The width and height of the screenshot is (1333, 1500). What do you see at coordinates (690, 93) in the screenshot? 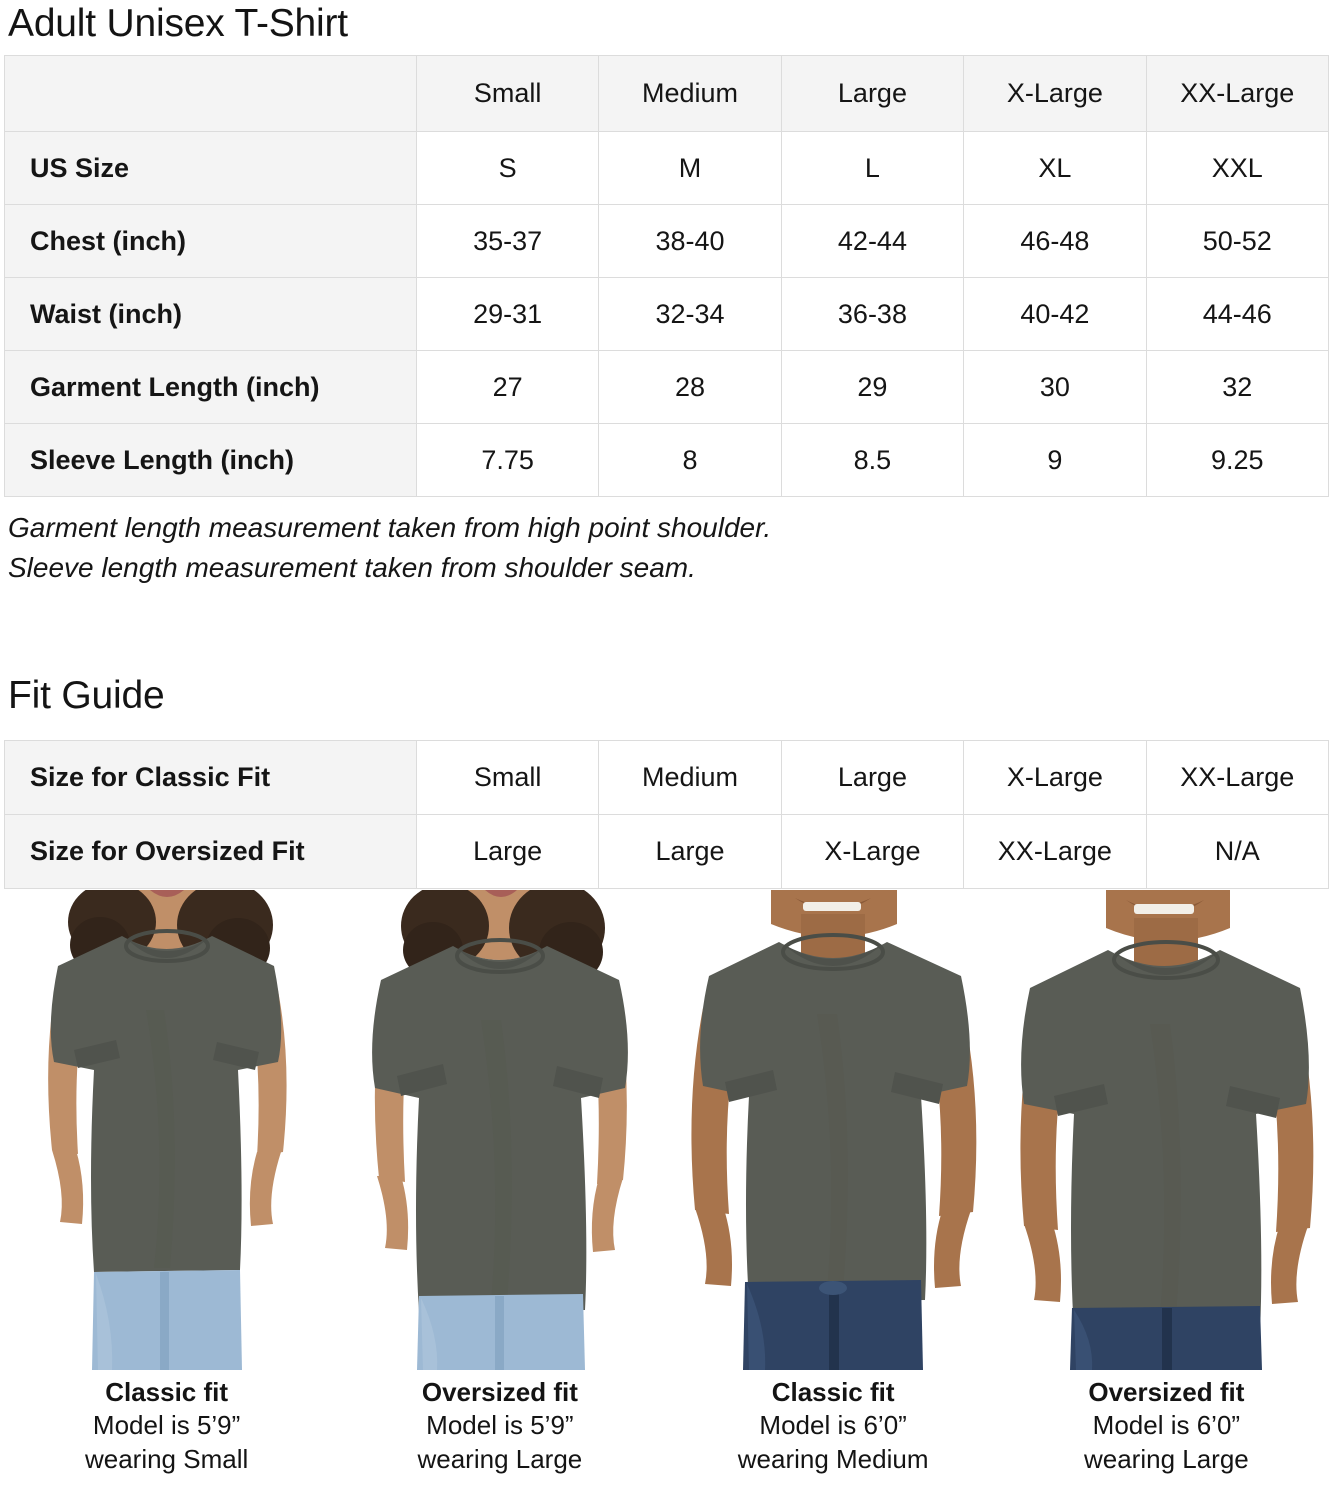
I see `column-header-medium: Medium` at bounding box center [690, 93].